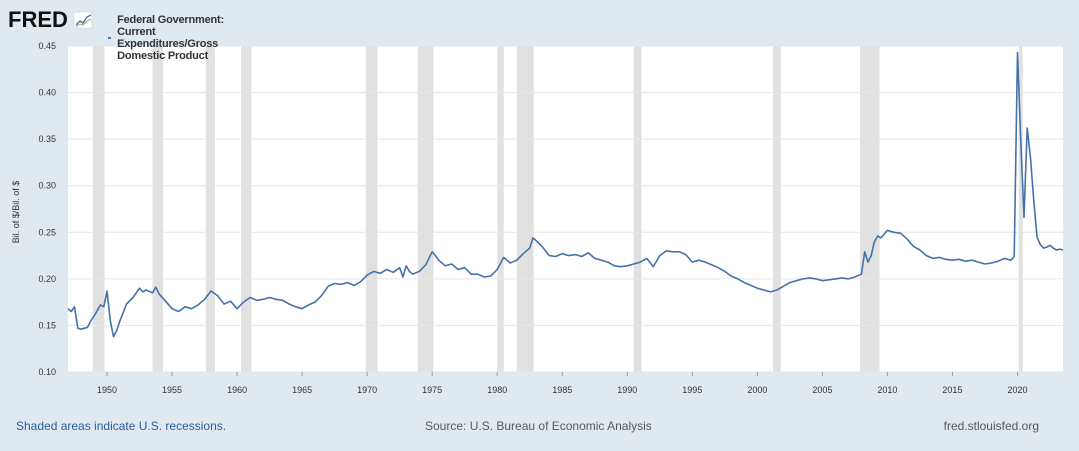  What do you see at coordinates (367, 390) in the screenshot?
I see `x-tick-label: 1970` at bounding box center [367, 390].